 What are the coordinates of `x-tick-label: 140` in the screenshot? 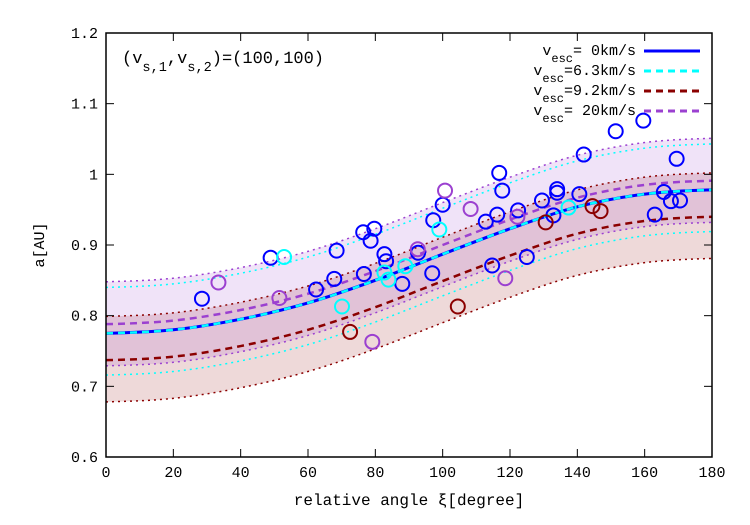 It's located at (577, 473).